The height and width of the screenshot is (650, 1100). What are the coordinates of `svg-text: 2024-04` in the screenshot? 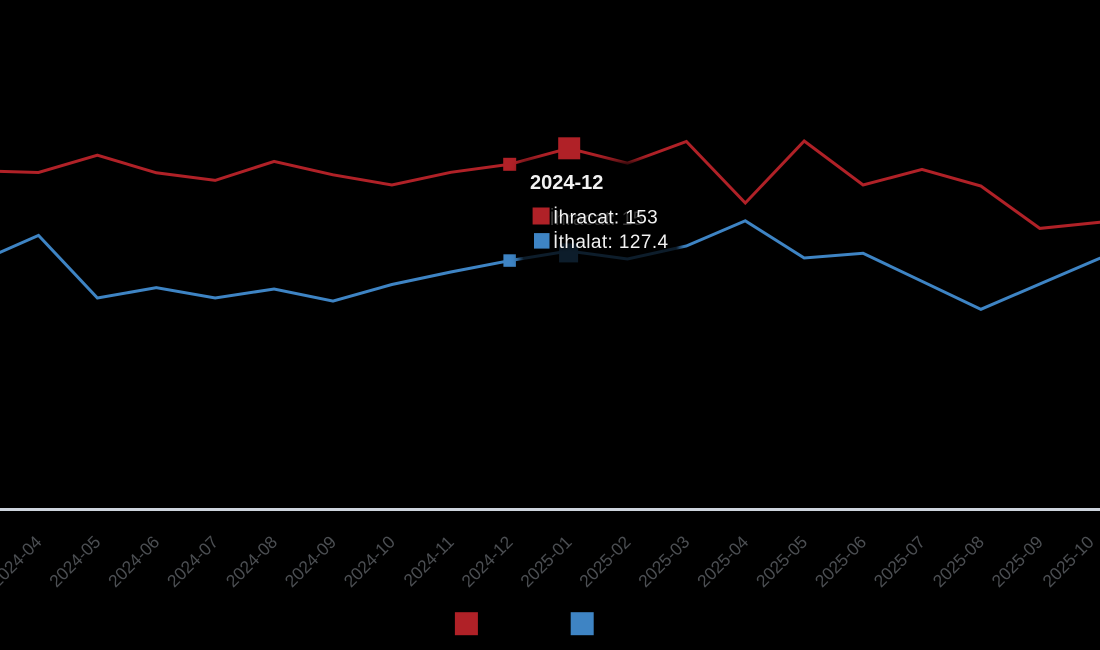 It's located at (23, 562).